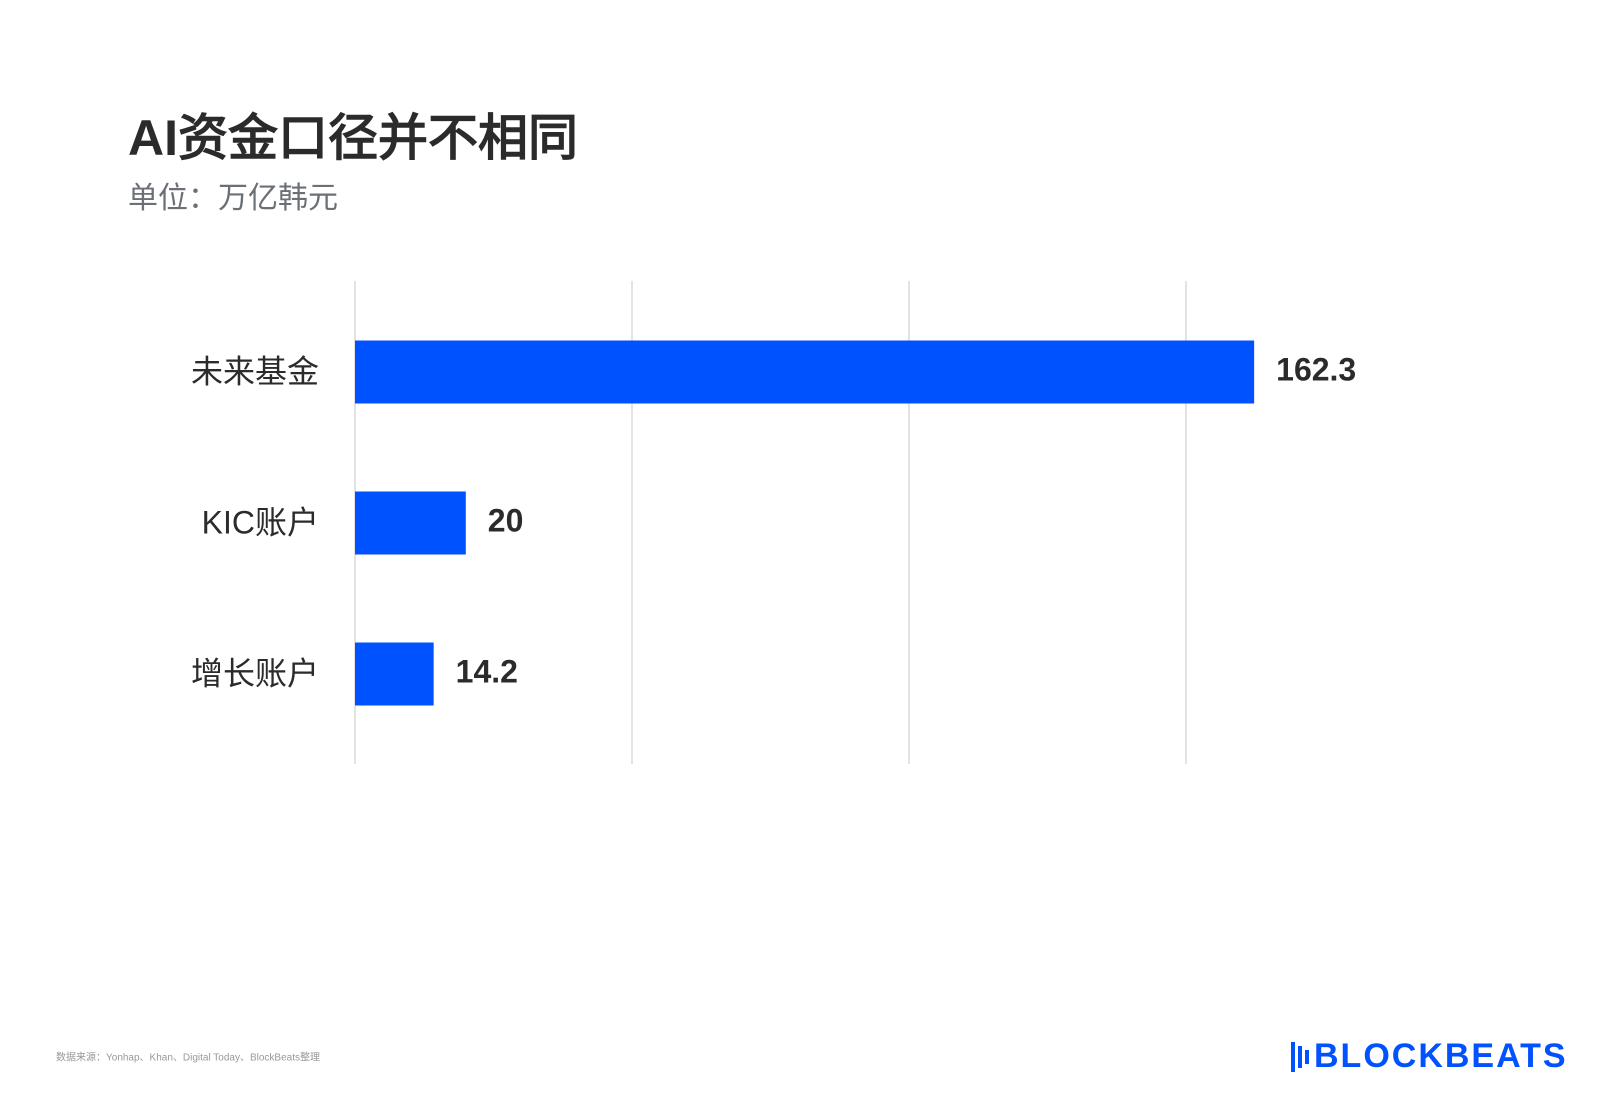 Image resolution: width=1600 pixels, height=1105 pixels. I want to click on value-label: 14.2, so click(487, 671).